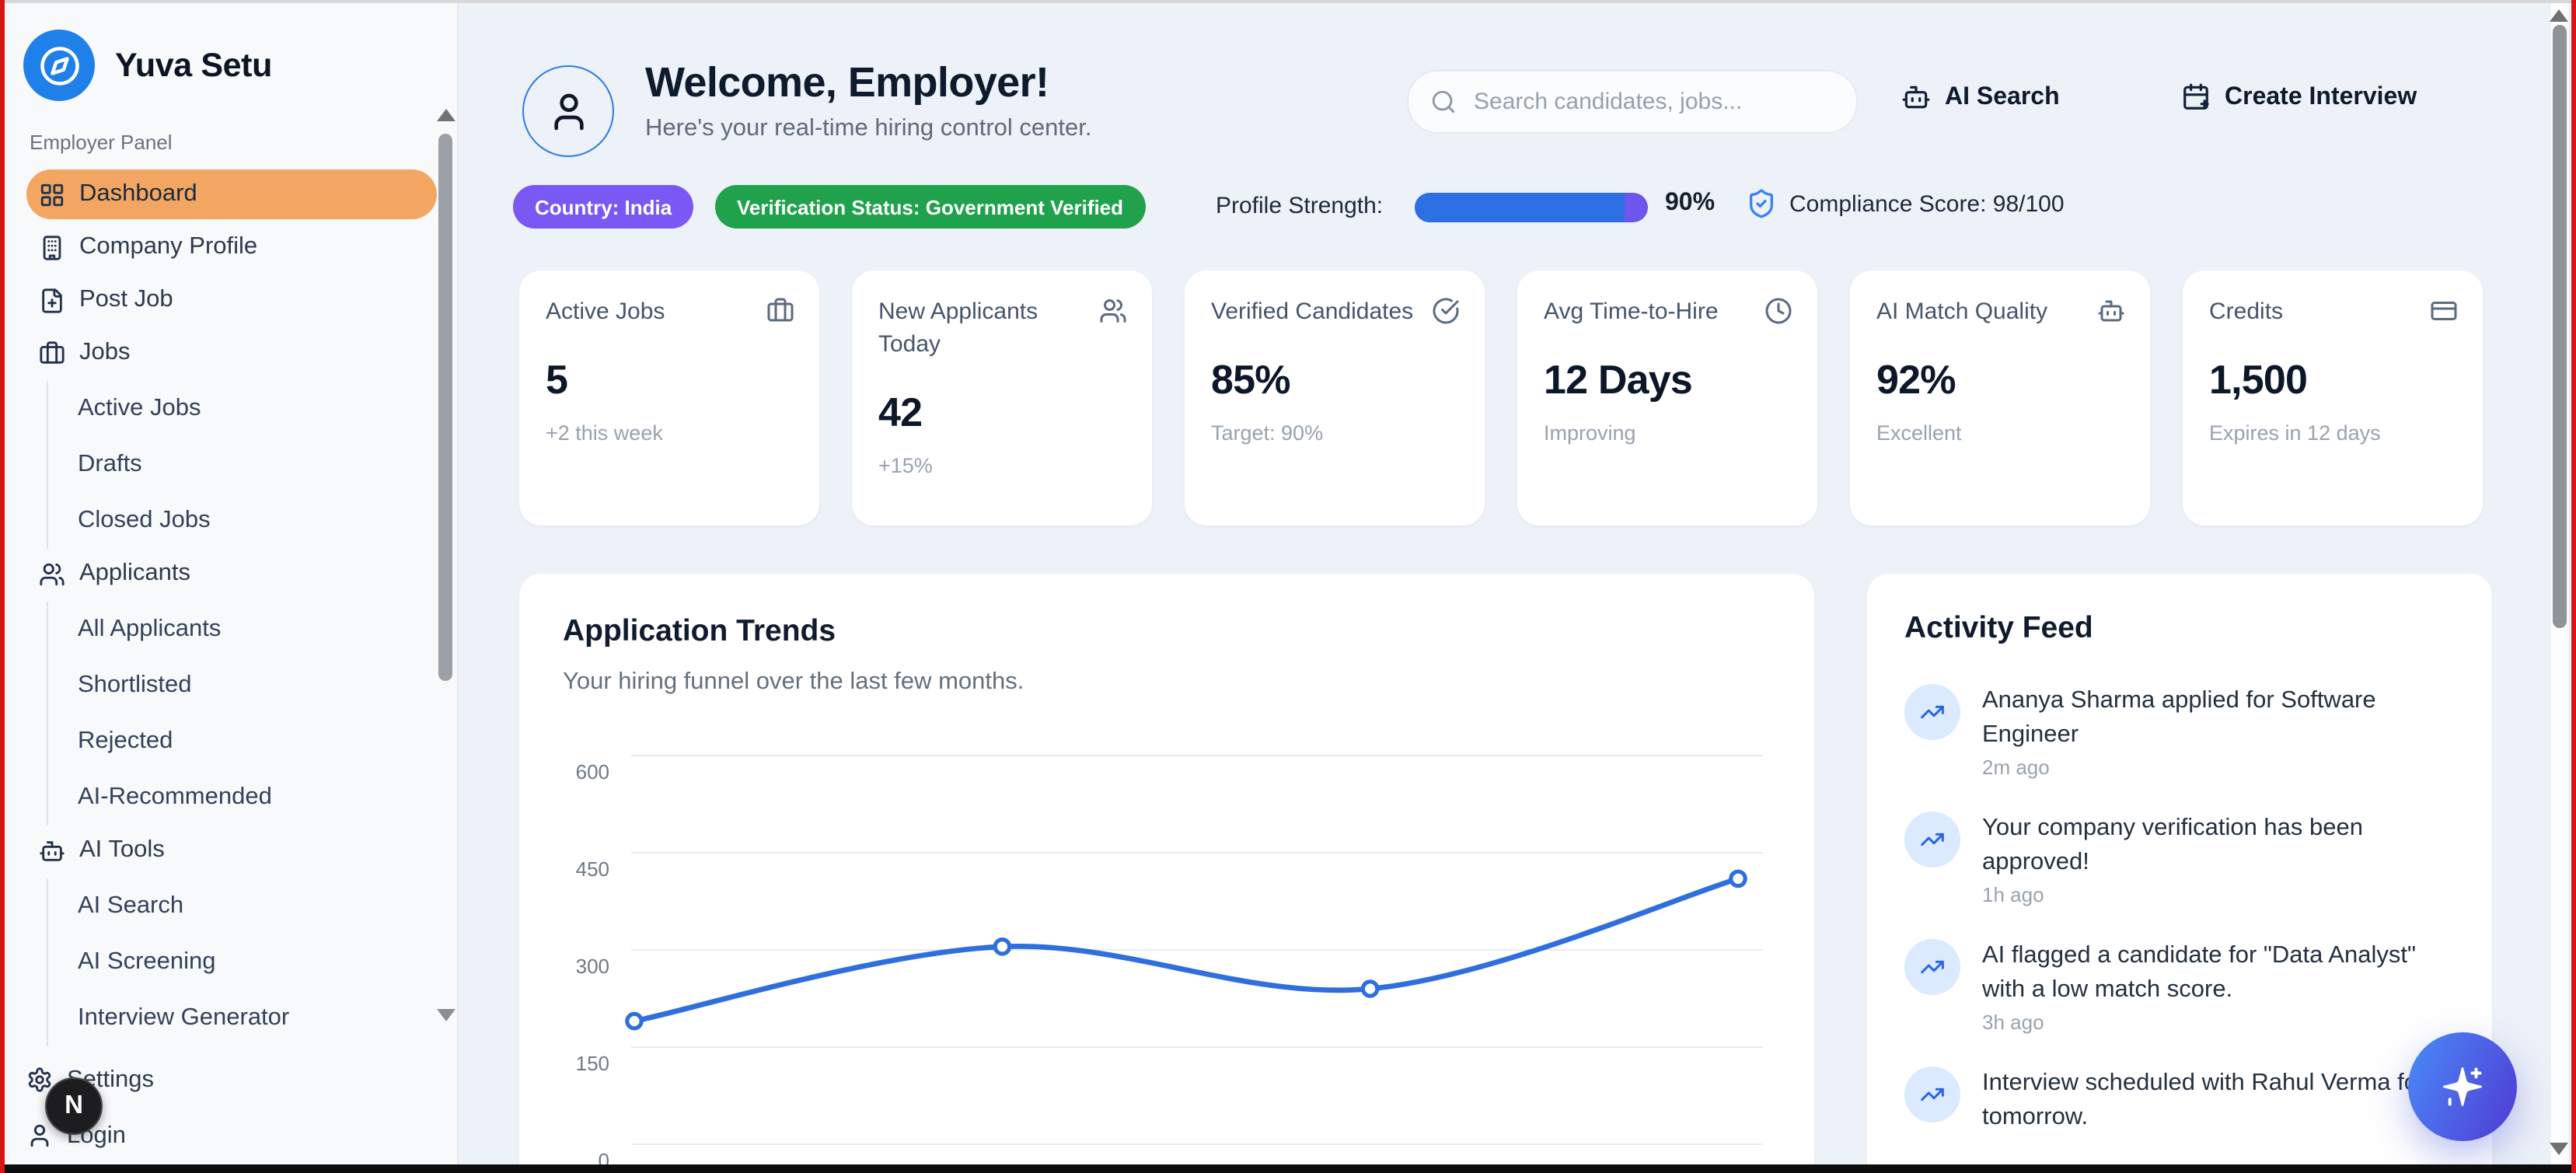  I want to click on sidebar-item-shortlisted: Shortlisted, so click(135, 685).